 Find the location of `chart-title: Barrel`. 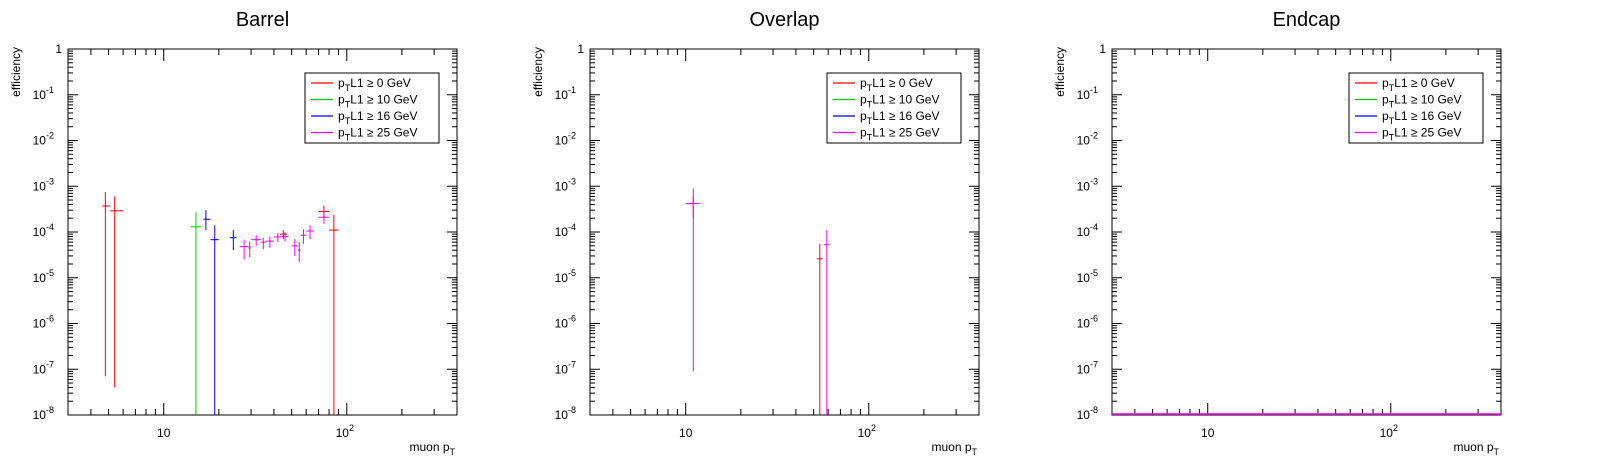

chart-title: Barrel is located at coordinates (262, 20).